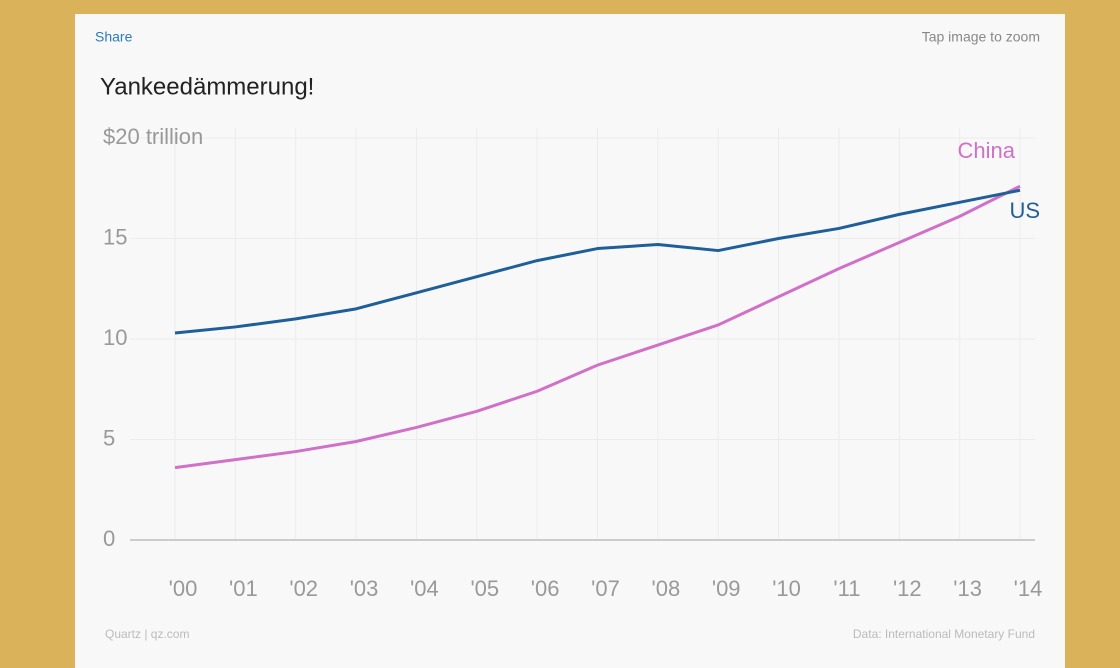 The height and width of the screenshot is (668, 1120). What do you see at coordinates (207, 86) in the screenshot?
I see `chart-title: Yankeedämmerung!` at bounding box center [207, 86].